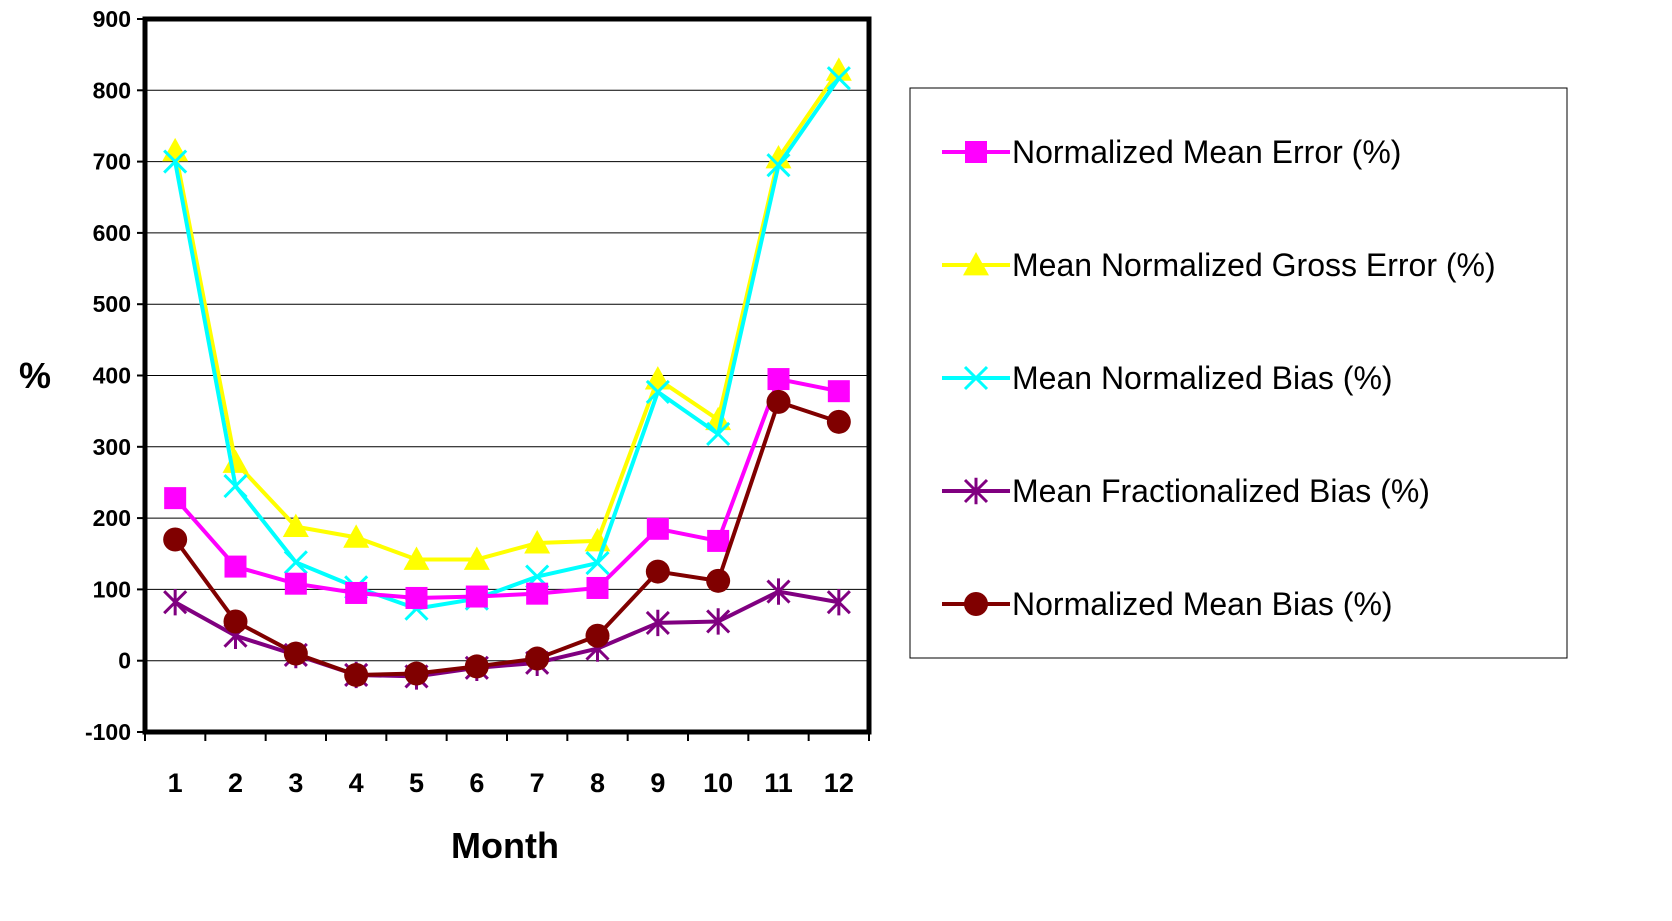  Describe the element at coordinates (416, 783) in the screenshot. I see `x-tick-label: 5` at that location.